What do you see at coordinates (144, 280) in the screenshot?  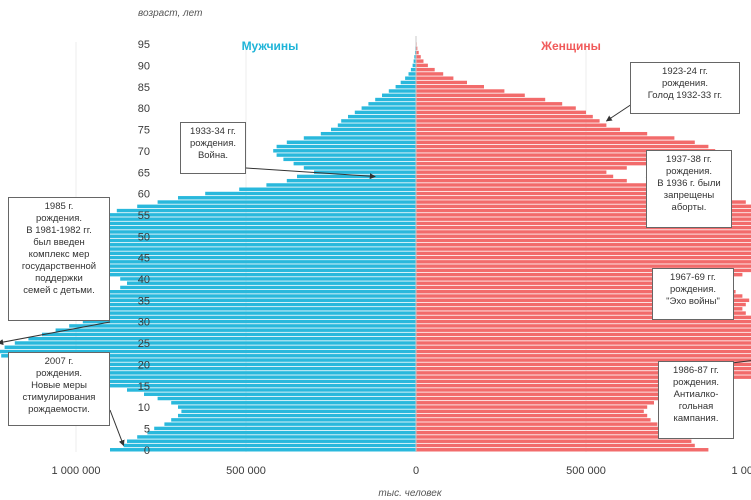 I see `y-tick-label: 40` at bounding box center [144, 280].